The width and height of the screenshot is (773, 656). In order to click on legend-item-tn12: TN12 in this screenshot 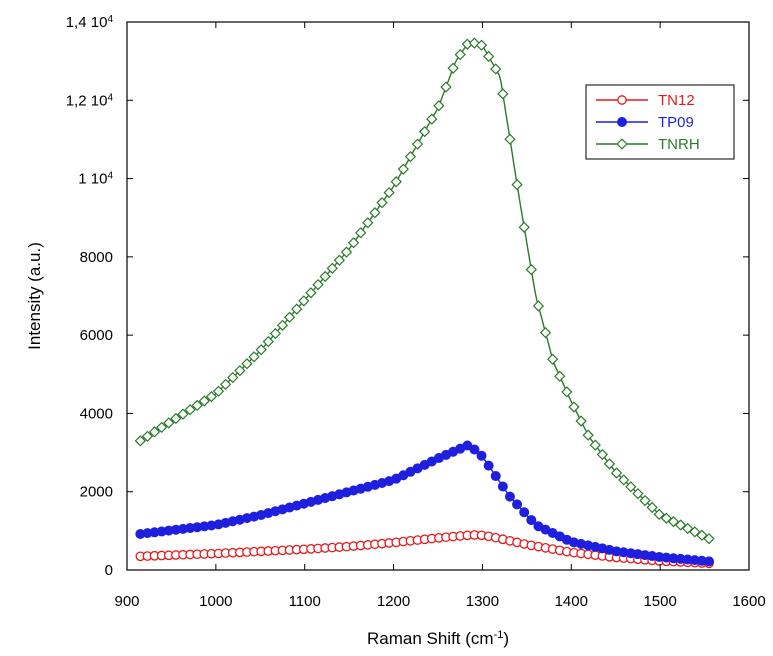, I will do `click(645, 100)`.